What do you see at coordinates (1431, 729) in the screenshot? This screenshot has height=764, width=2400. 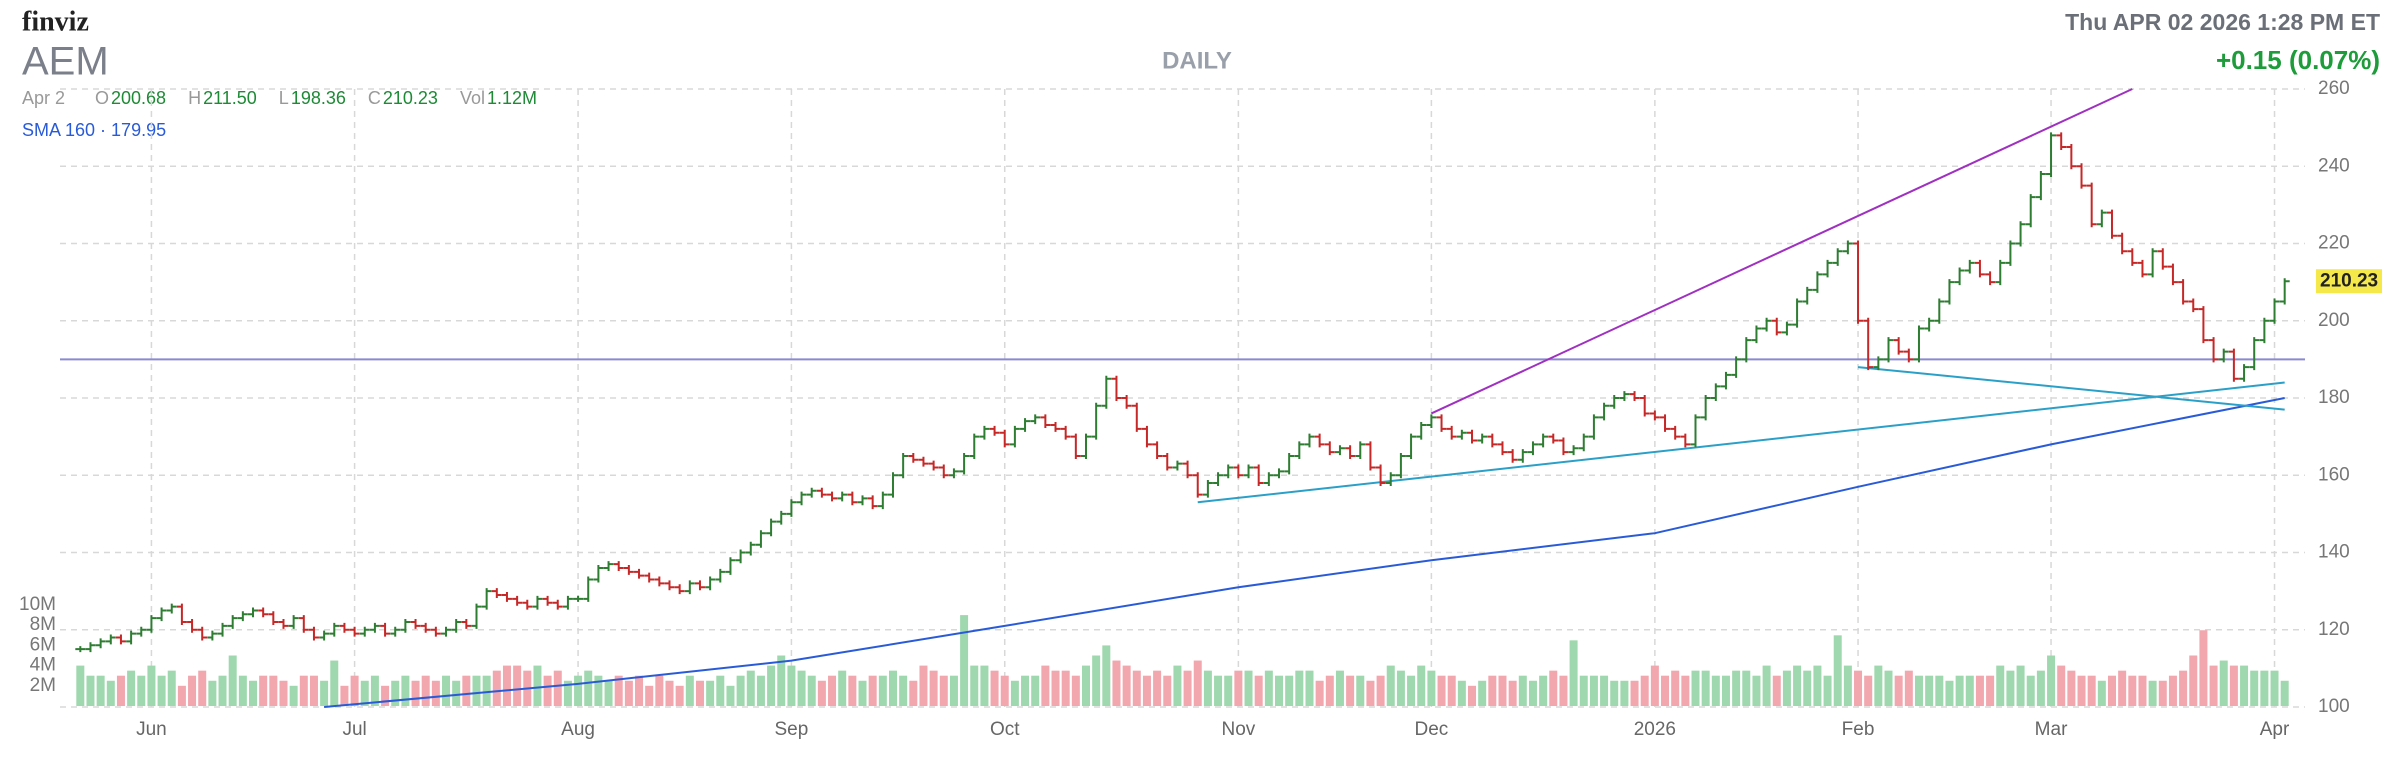 I see `x-tick-label: Dec` at bounding box center [1431, 729].